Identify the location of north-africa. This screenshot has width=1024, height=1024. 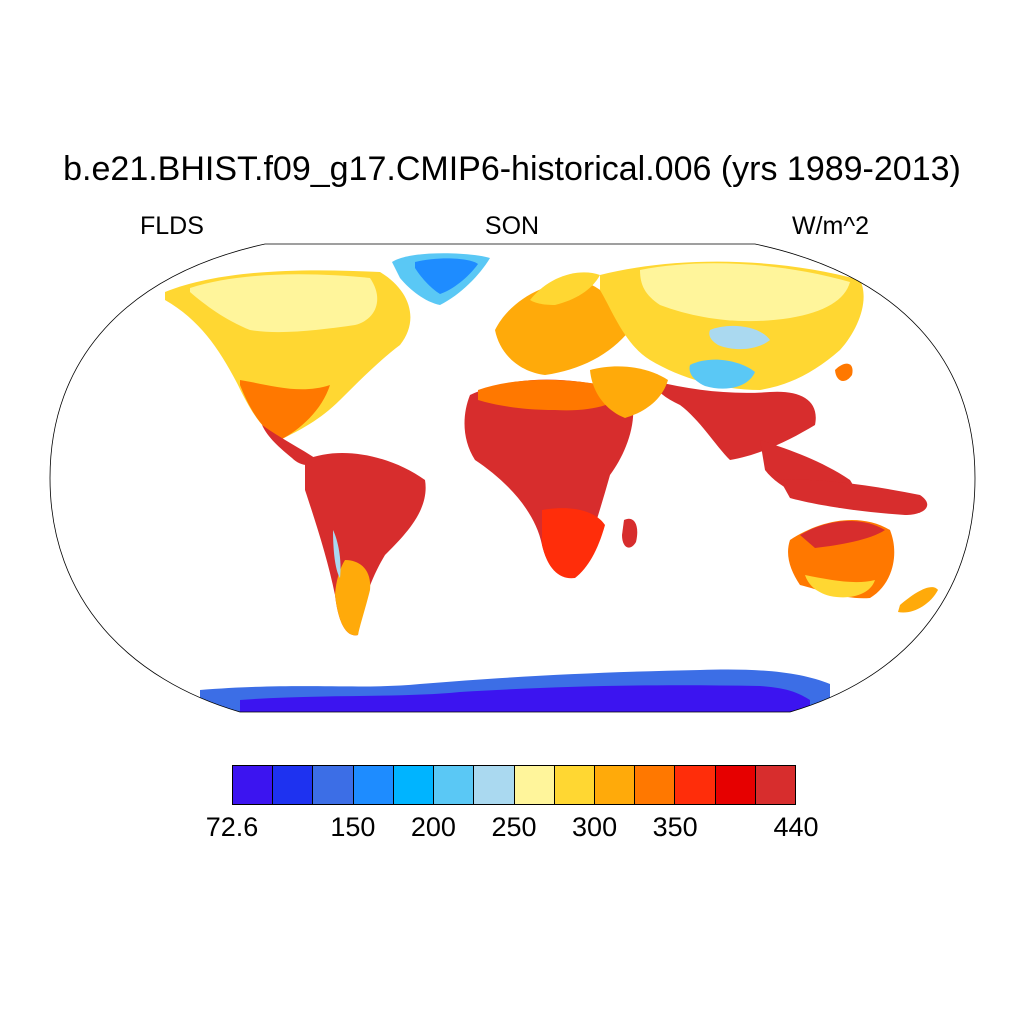
(551, 395).